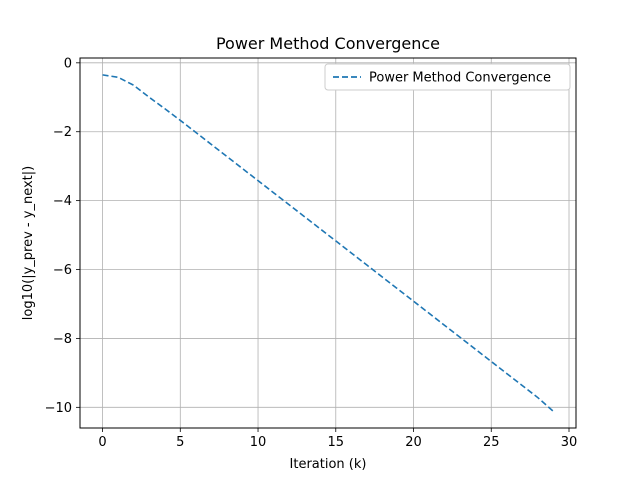 The image size is (640, 484). What do you see at coordinates (62, 339) in the screenshot?
I see `y-tick-label: −8` at bounding box center [62, 339].